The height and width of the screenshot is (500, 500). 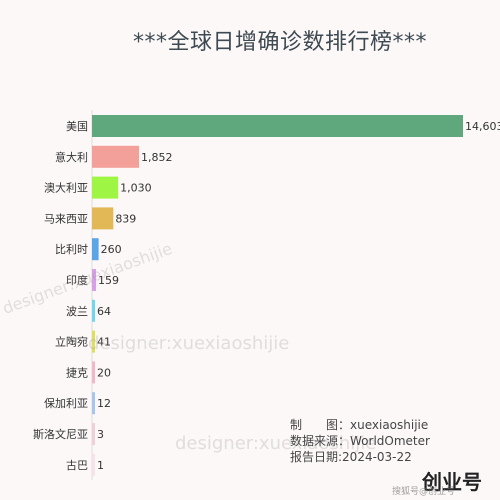 What do you see at coordinates (104, 403) in the screenshot?
I see `value-label-9: 12` at bounding box center [104, 403].